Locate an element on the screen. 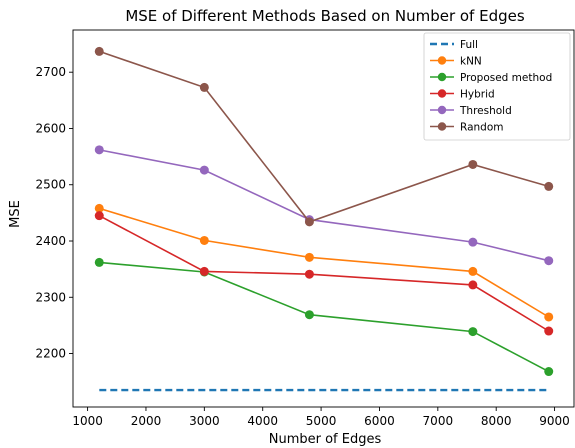 Image resolution: width=575 pixels, height=448 pixels. y-tick-label: 2600 is located at coordinates (50, 128).